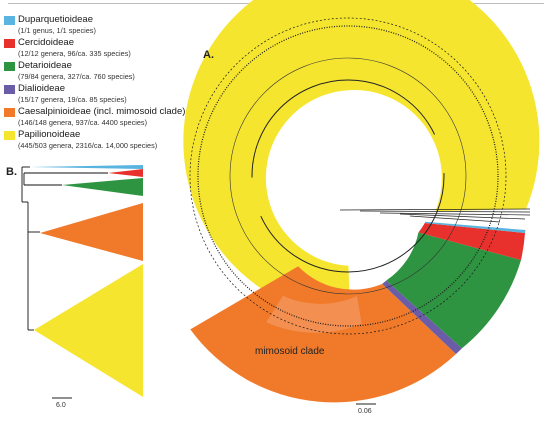 Image resolution: width=552 pixels, height=427 pixels. Describe the element at coordinates (435, 215) in the screenshot. I see `outgroup-branches` at that location.